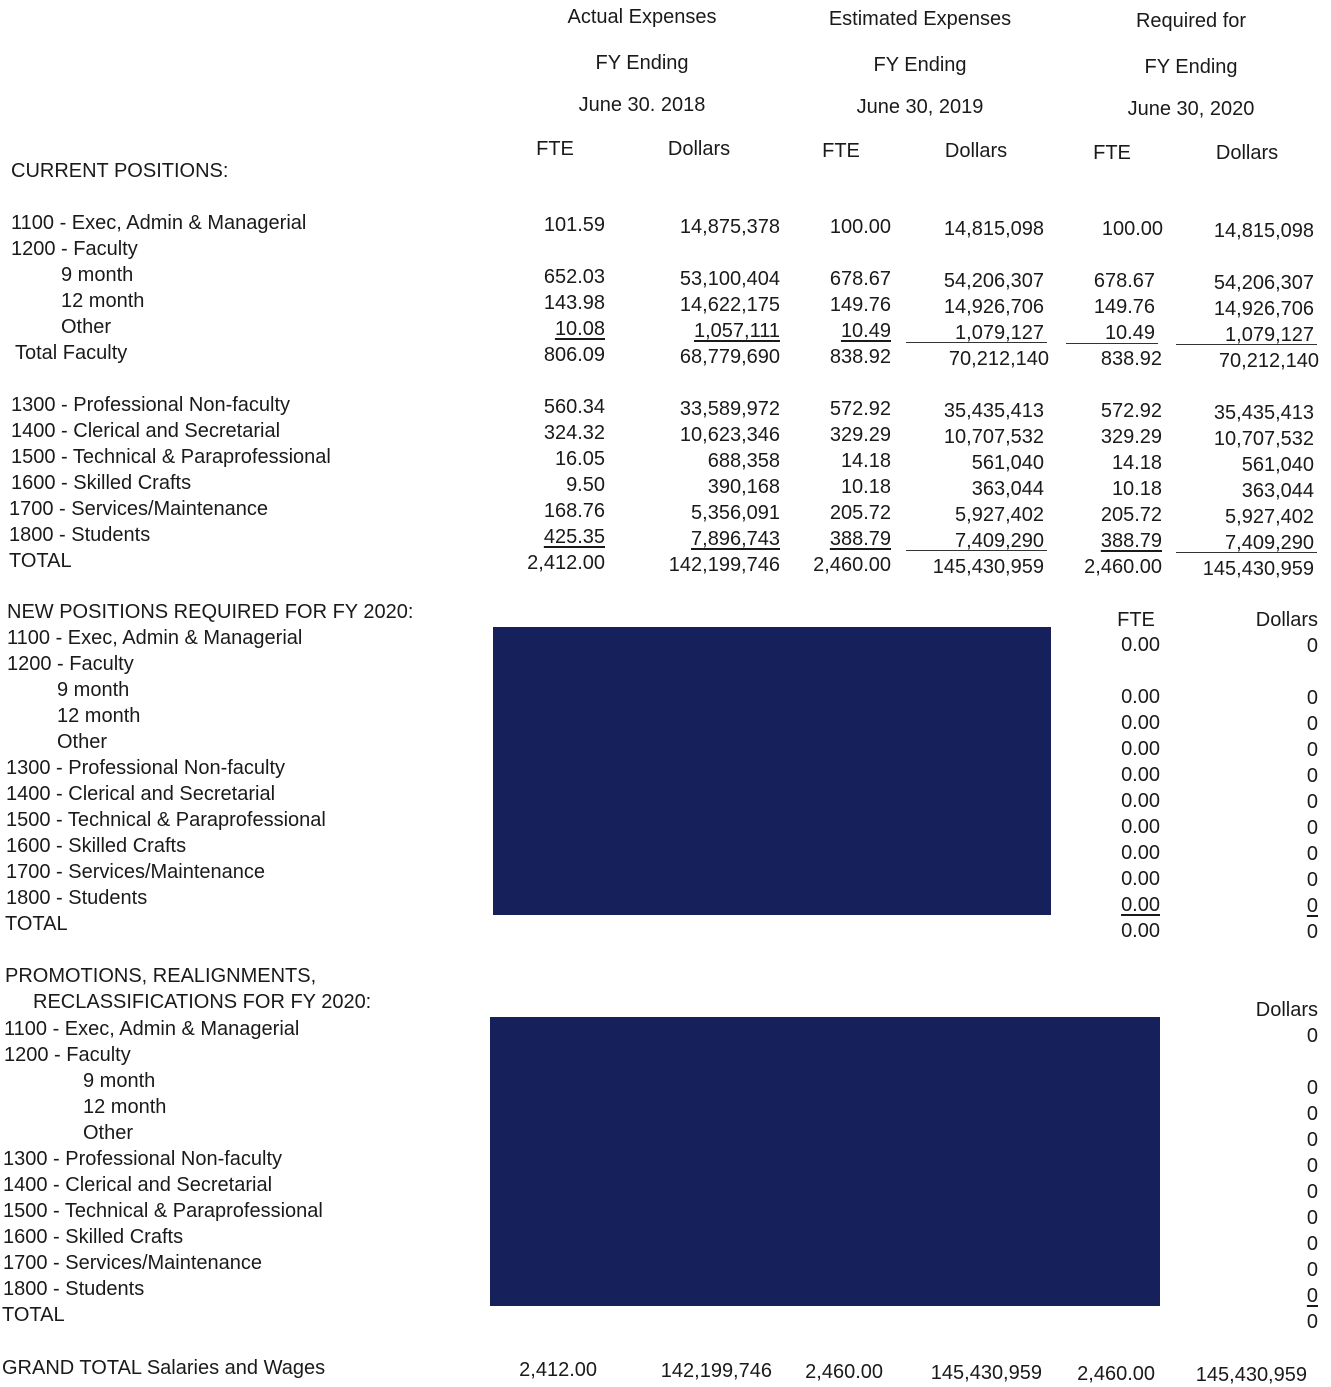 Image resolution: width=1331 pixels, height=1387 pixels. I want to click on dollars-2018: 142,199,746, so click(724, 565).